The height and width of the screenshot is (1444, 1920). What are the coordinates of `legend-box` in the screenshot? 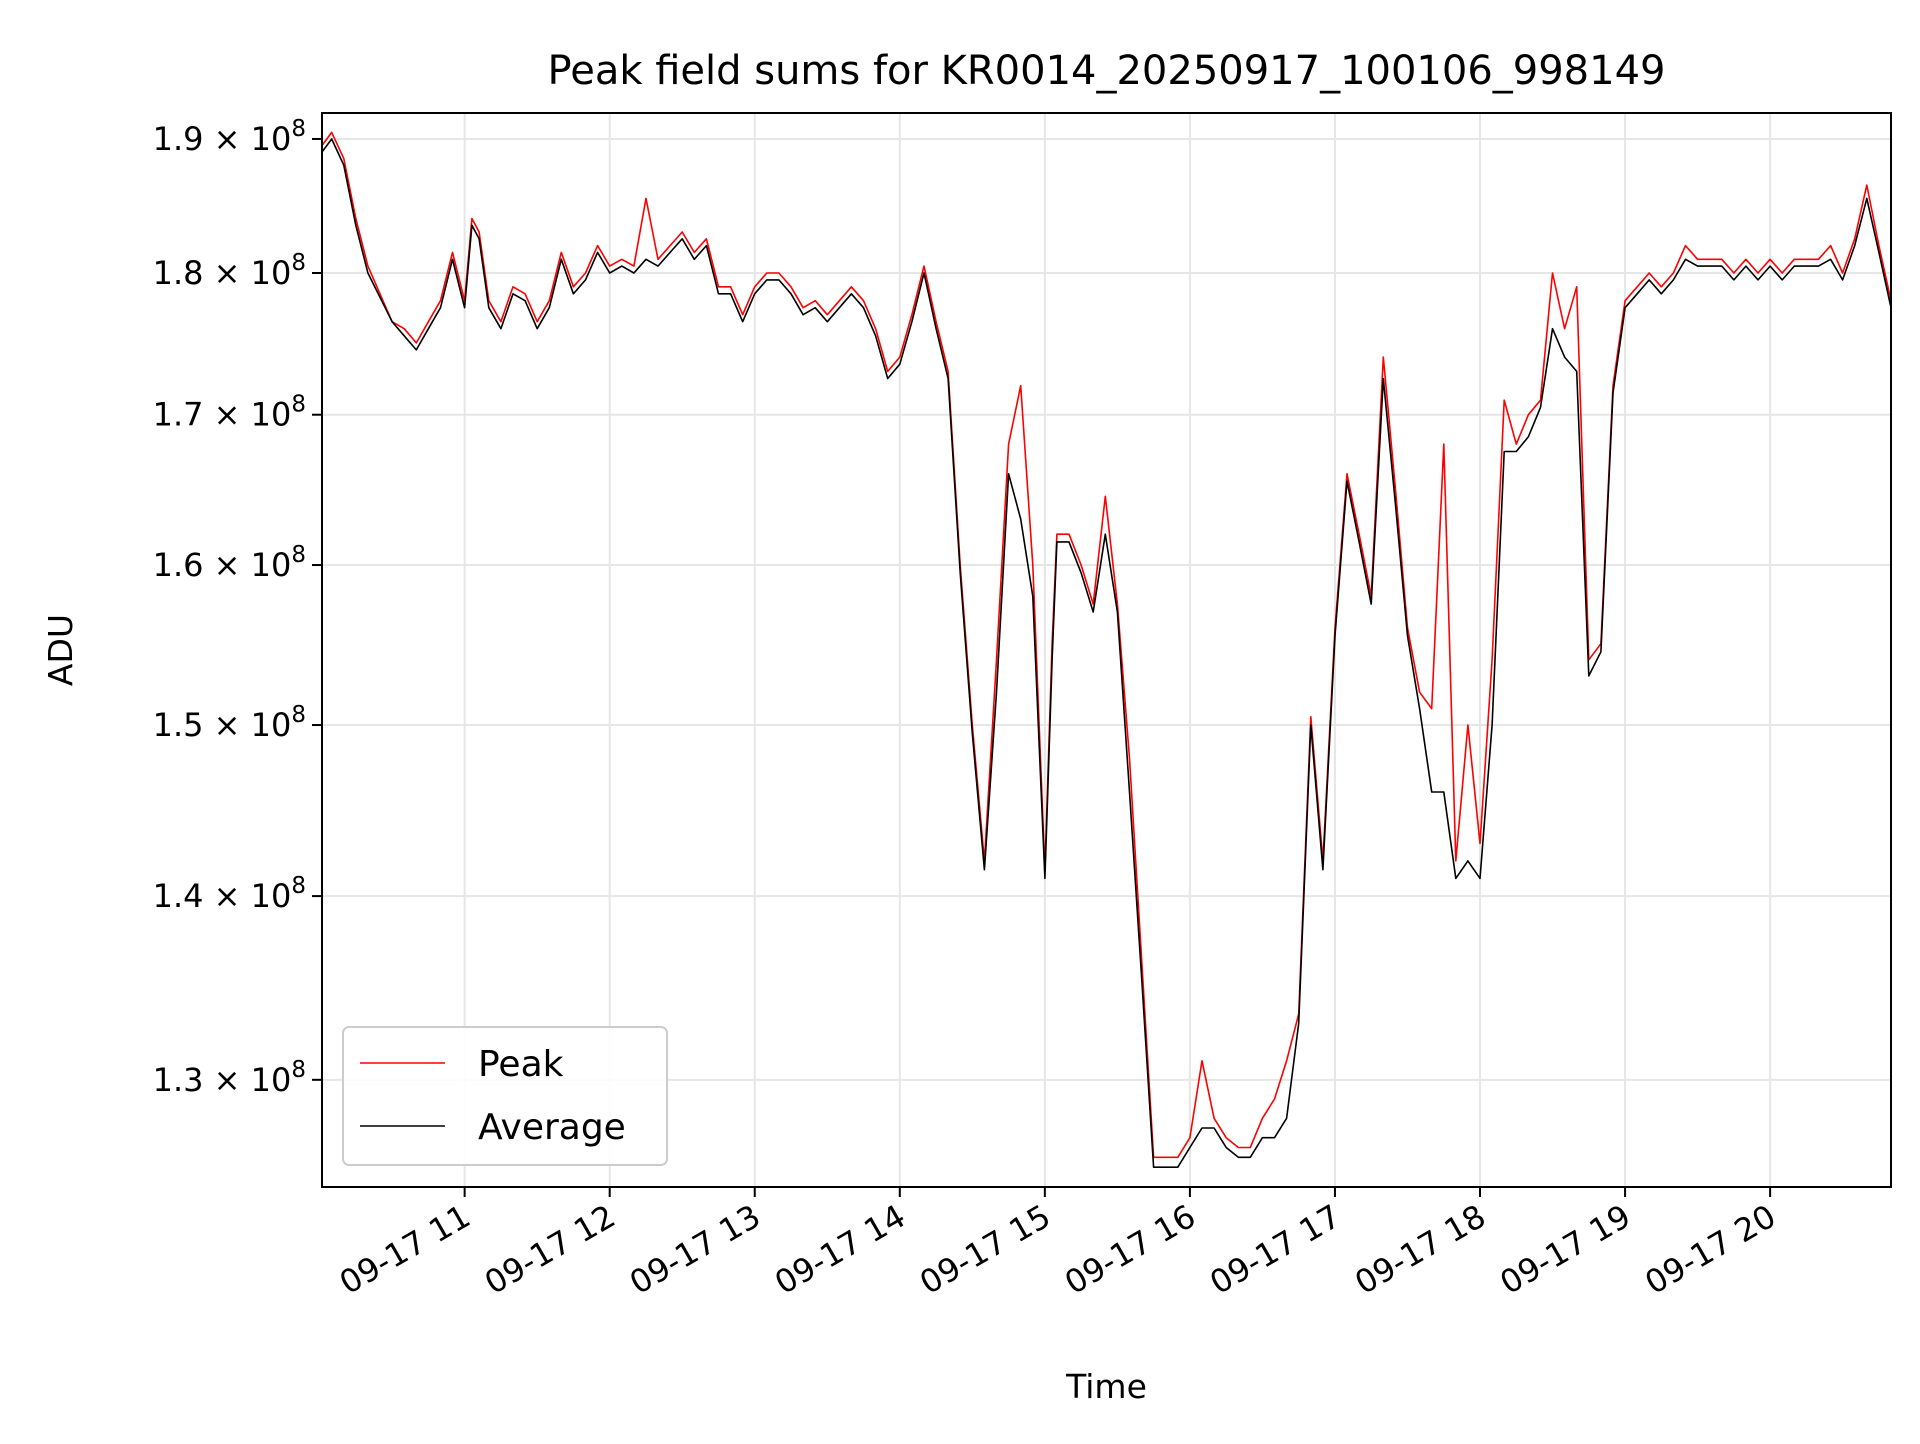 It's located at (505, 1096).